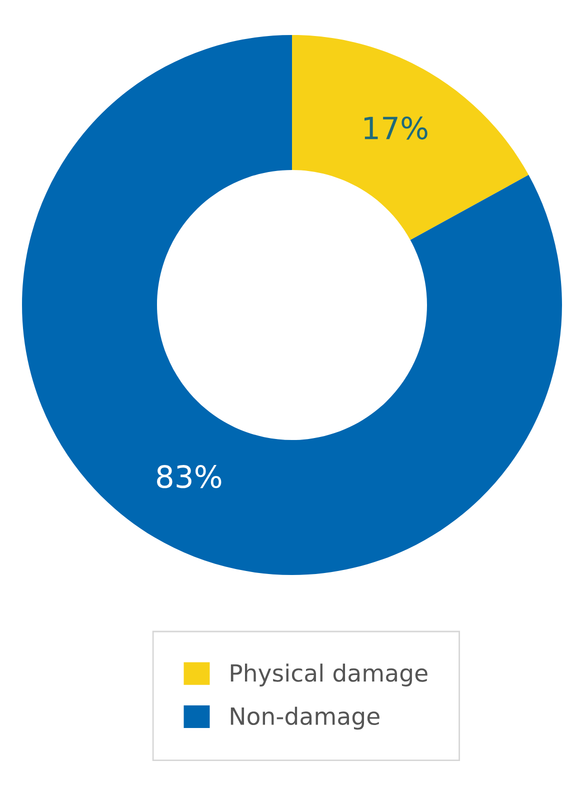 The width and height of the screenshot is (567, 796). What do you see at coordinates (396, 128) in the screenshot?
I see `data-label: 17%` at bounding box center [396, 128].